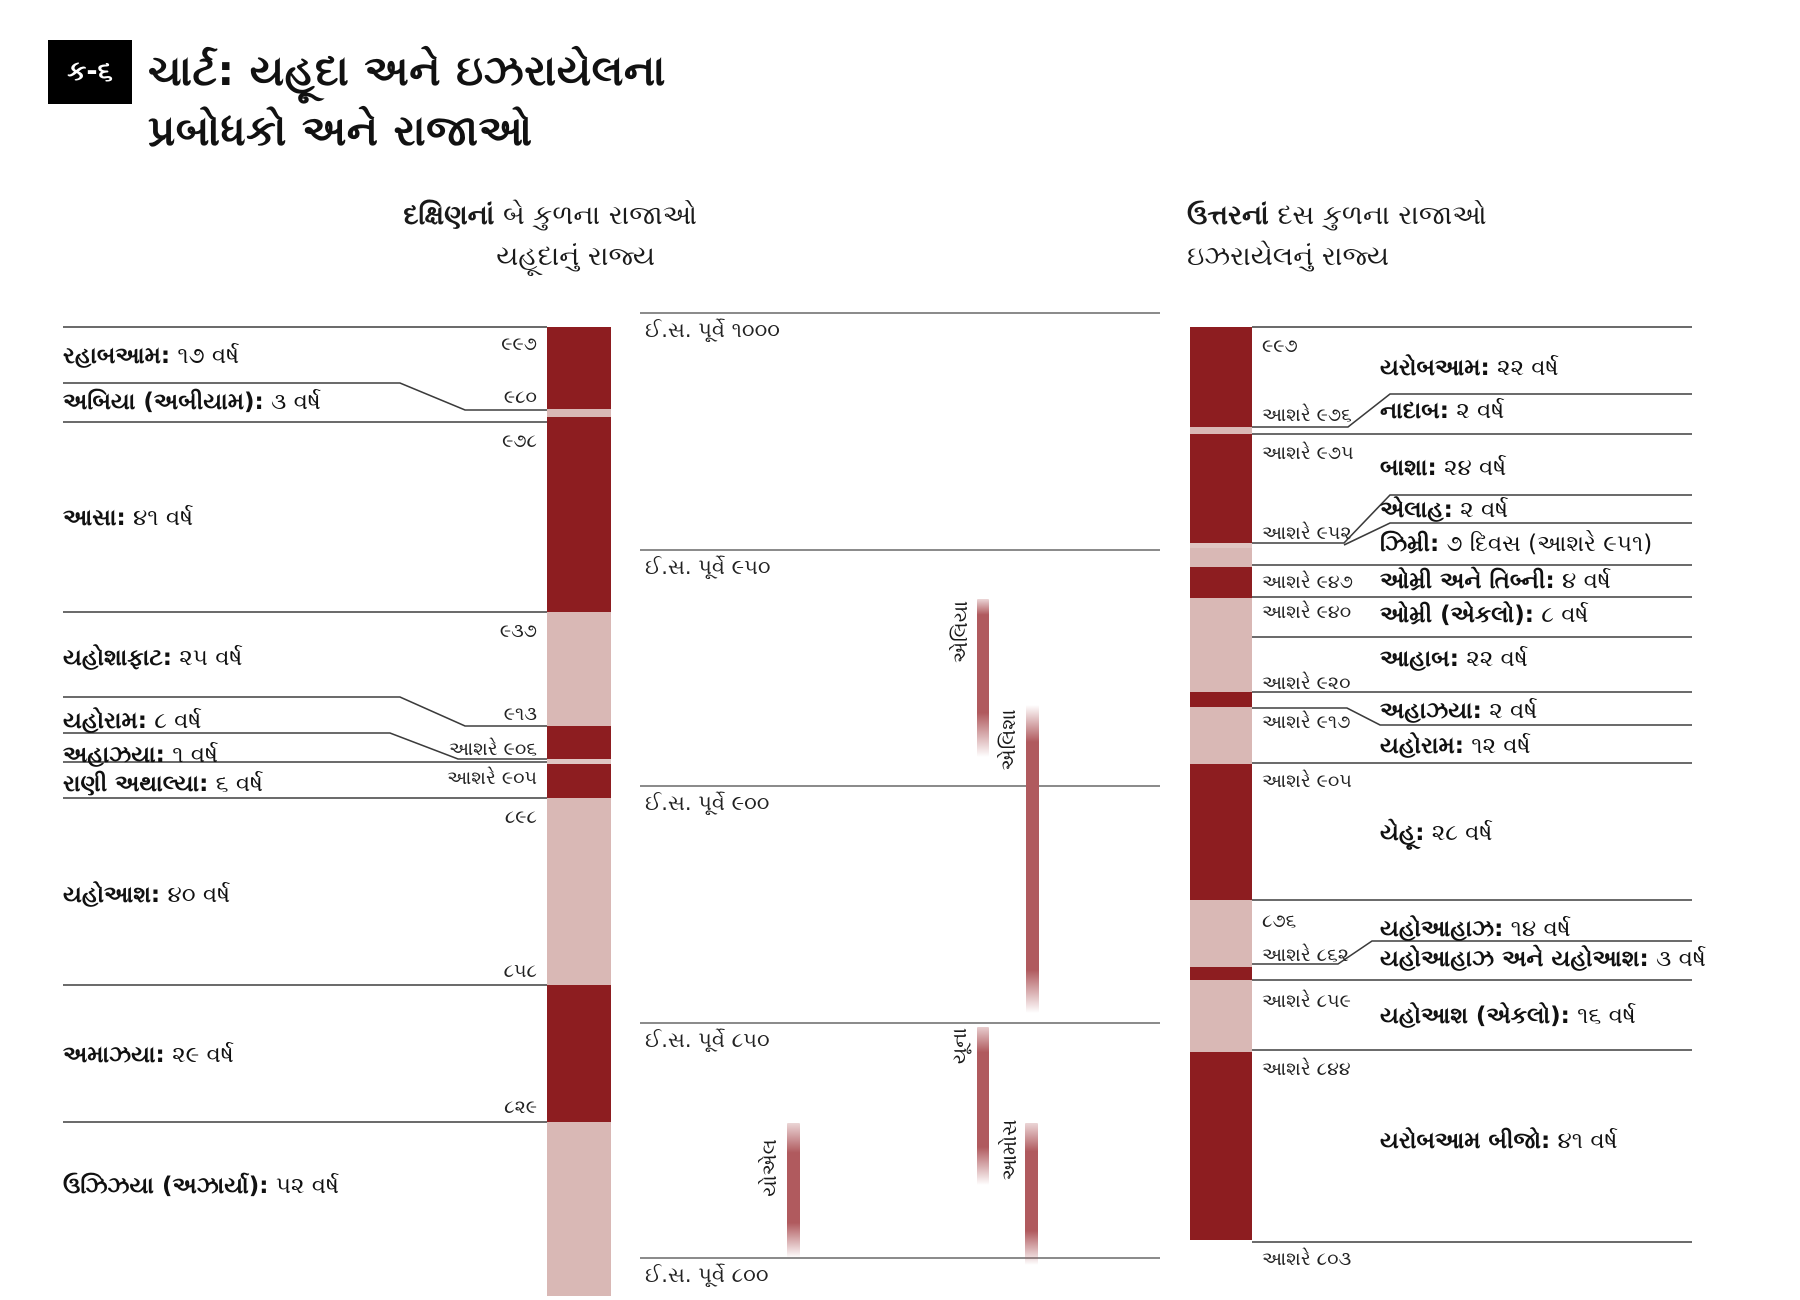 This screenshot has width=1800, height=1300. I want to click on timeline-label-950bc: ઈ.સ. પૂર્વે ૯૫૦, so click(708, 567).